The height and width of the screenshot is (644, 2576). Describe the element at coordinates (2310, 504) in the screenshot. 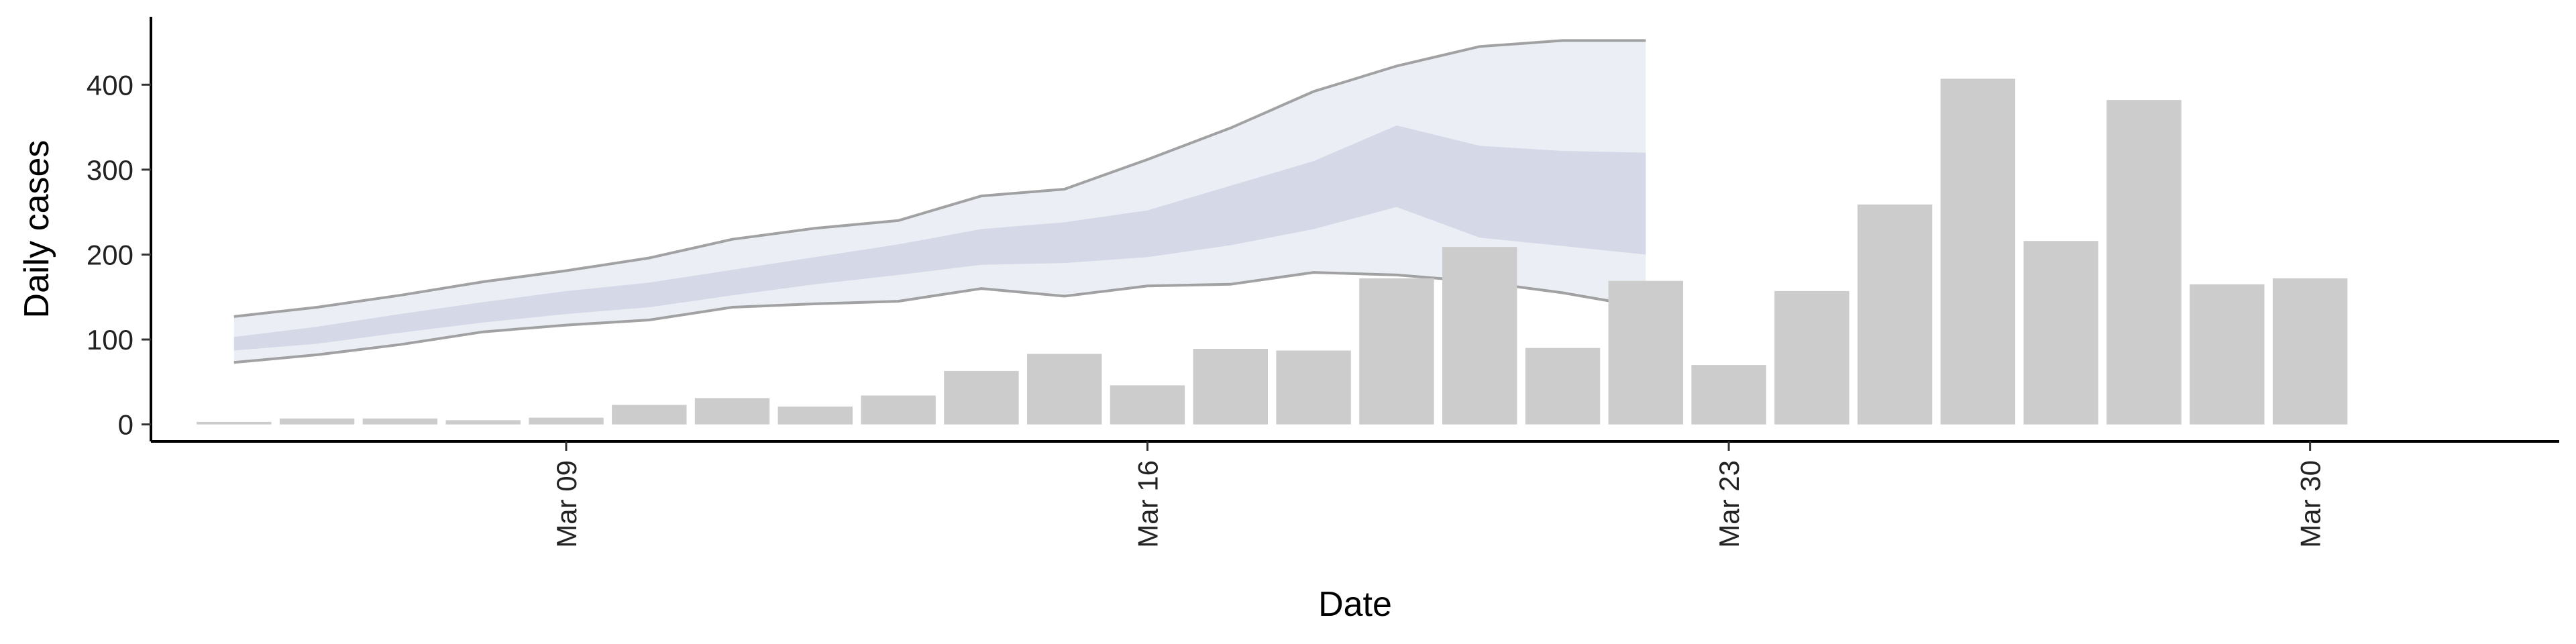

I see `x-tick-label: Mar 30` at that location.